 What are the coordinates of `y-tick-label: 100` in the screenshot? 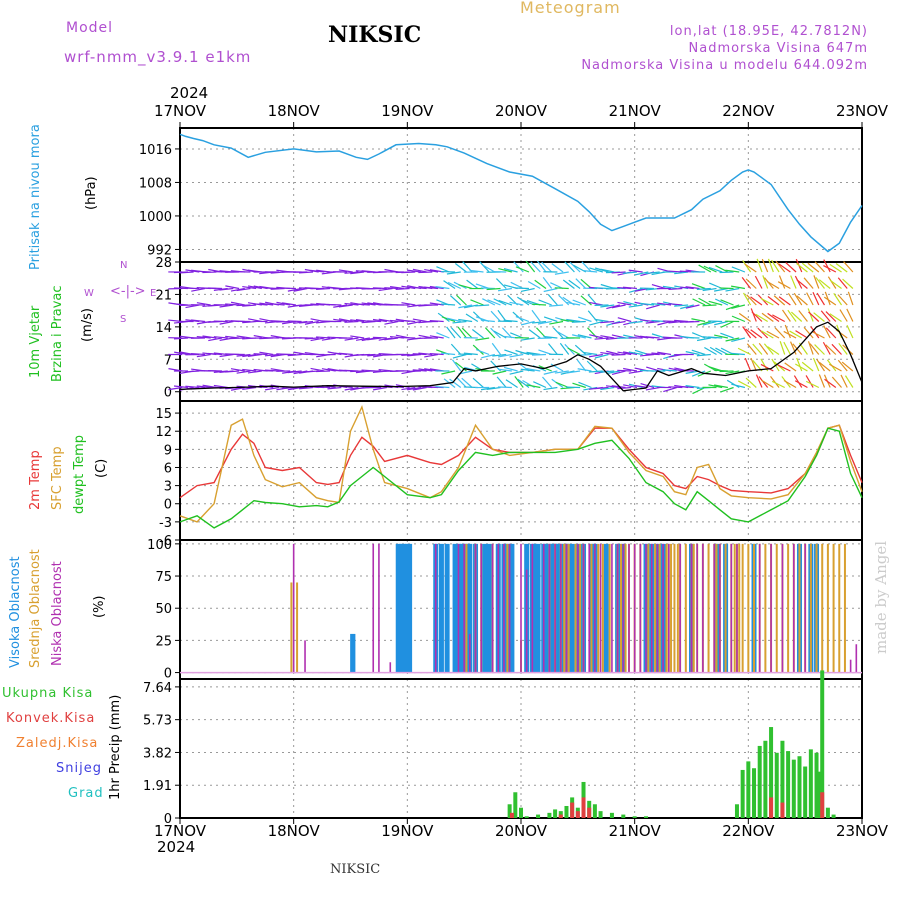 It's located at (159, 545).